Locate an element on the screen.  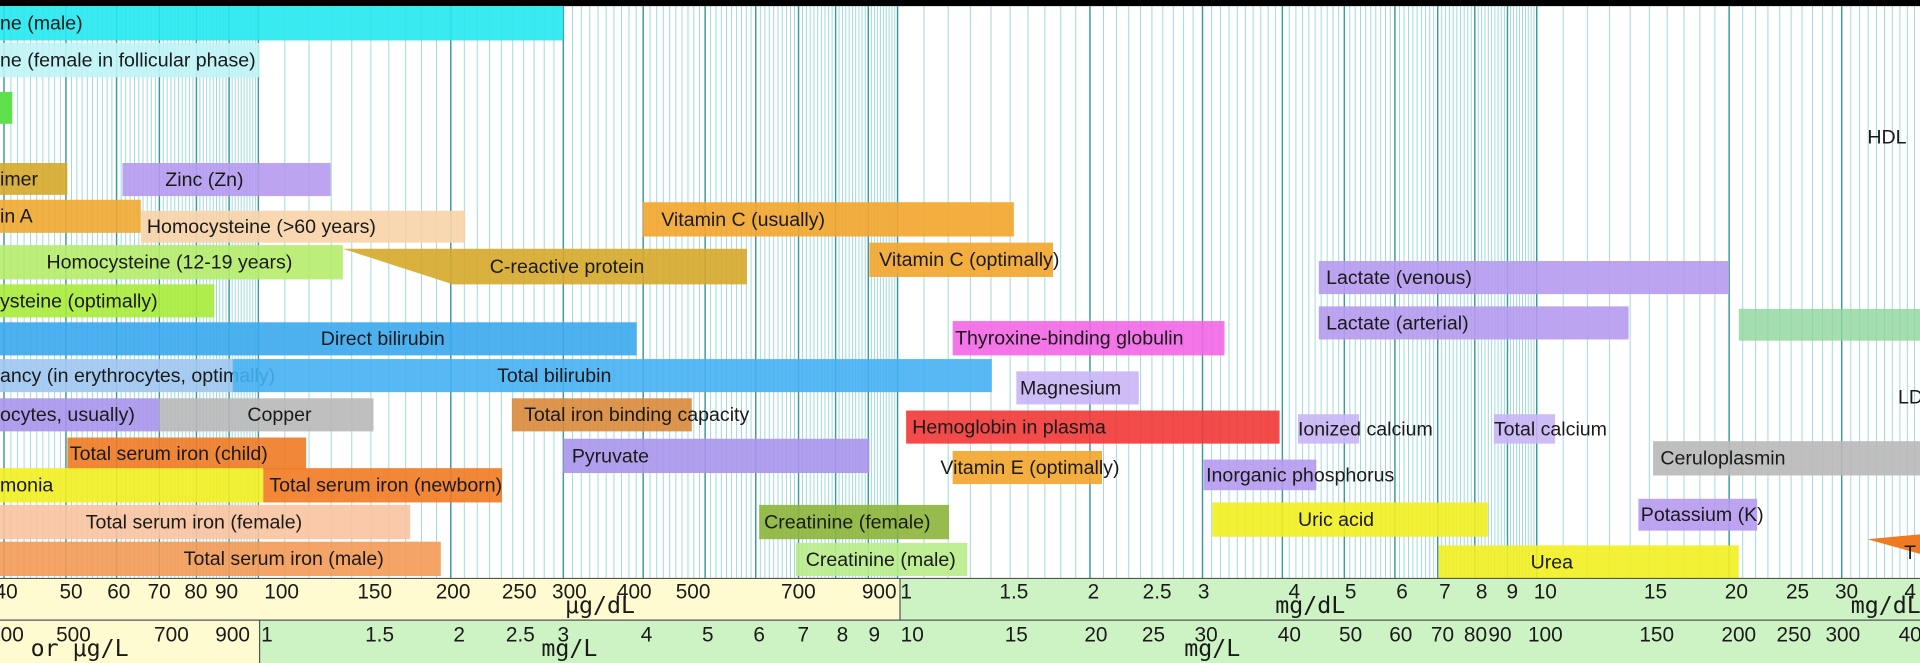
bar-label: Lactate (venous) is located at coordinates (1399, 278).